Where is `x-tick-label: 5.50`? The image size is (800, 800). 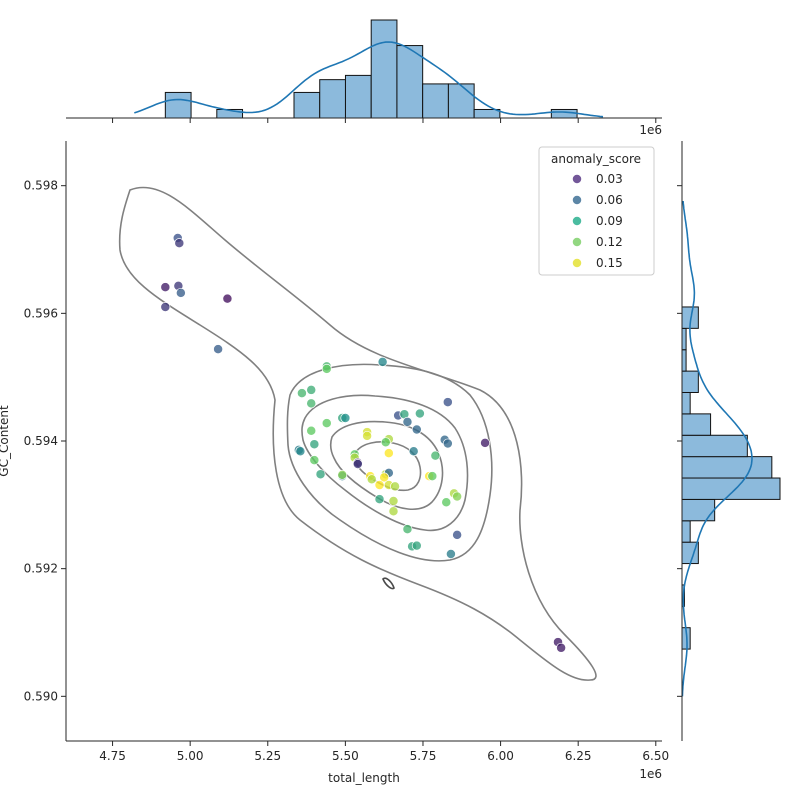 x-tick-label: 5.50 is located at coordinates (345, 756).